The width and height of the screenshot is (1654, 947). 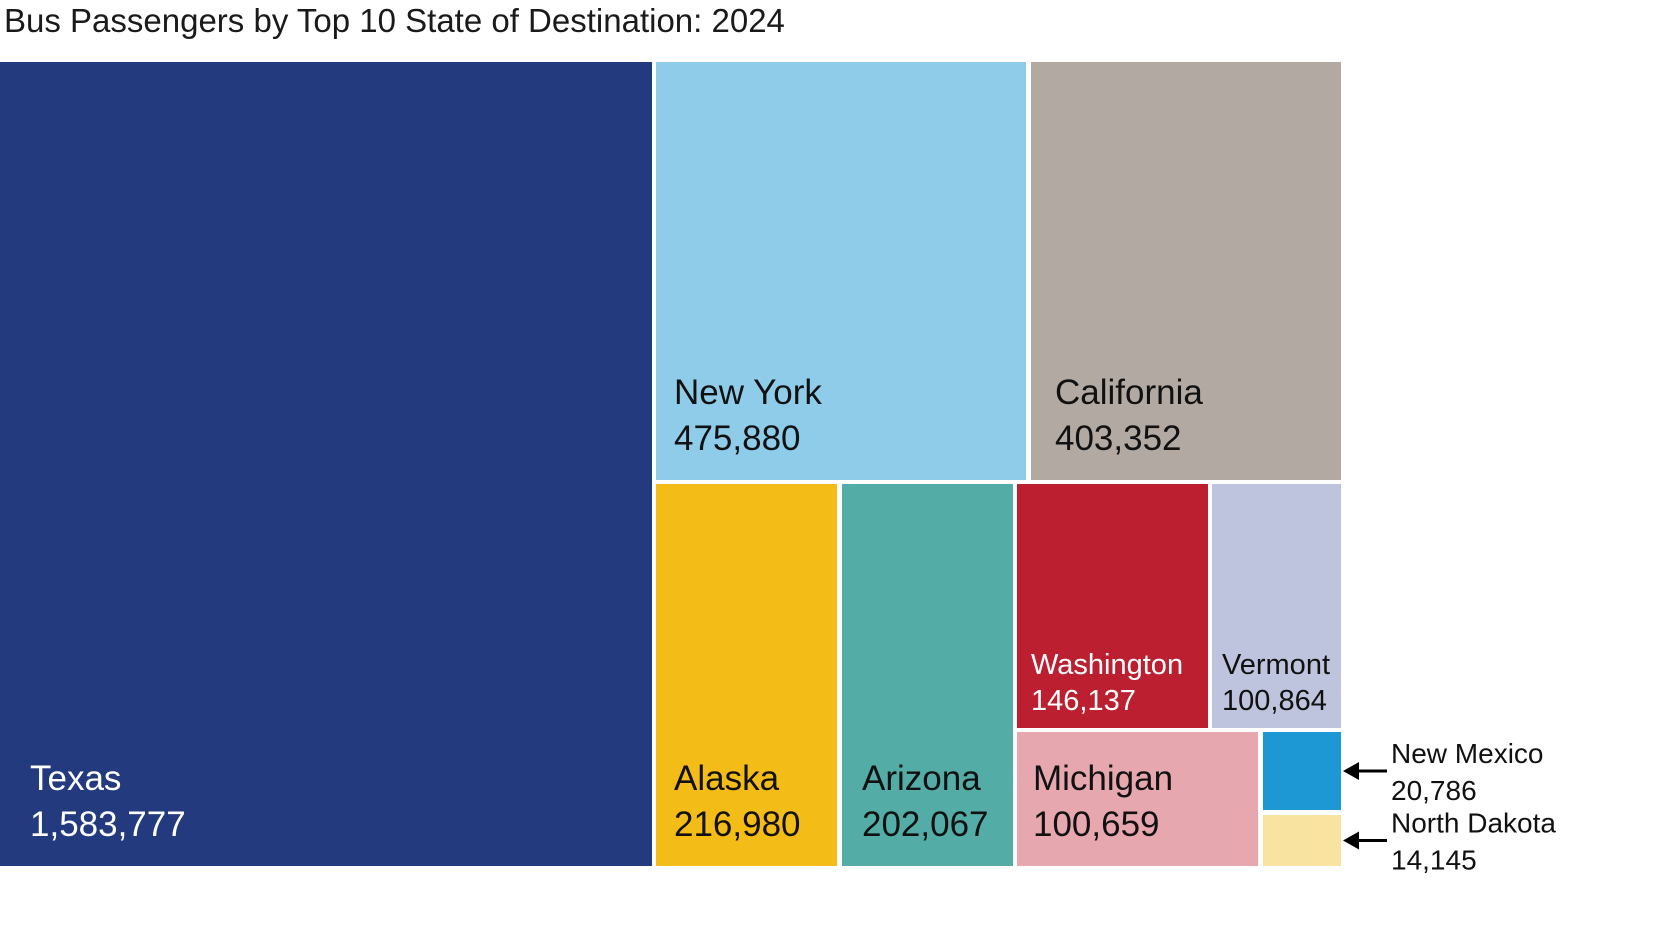 What do you see at coordinates (1107, 665) in the screenshot?
I see `tile-label-washington: Washington` at bounding box center [1107, 665].